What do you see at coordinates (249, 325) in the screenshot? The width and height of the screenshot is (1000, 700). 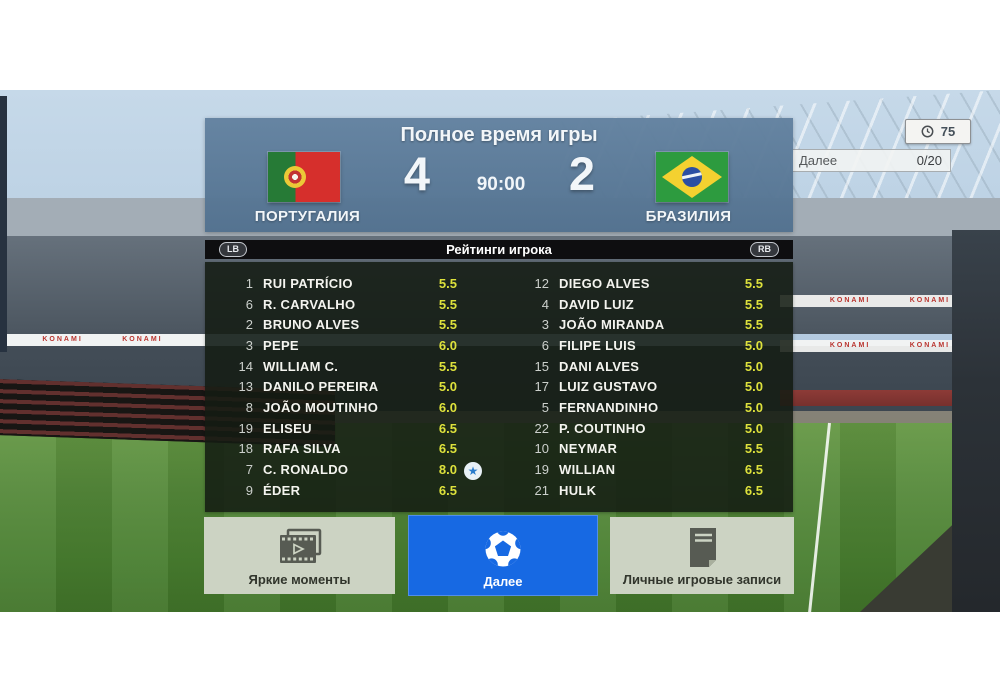 I see `player-number: 2` at bounding box center [249, 325].